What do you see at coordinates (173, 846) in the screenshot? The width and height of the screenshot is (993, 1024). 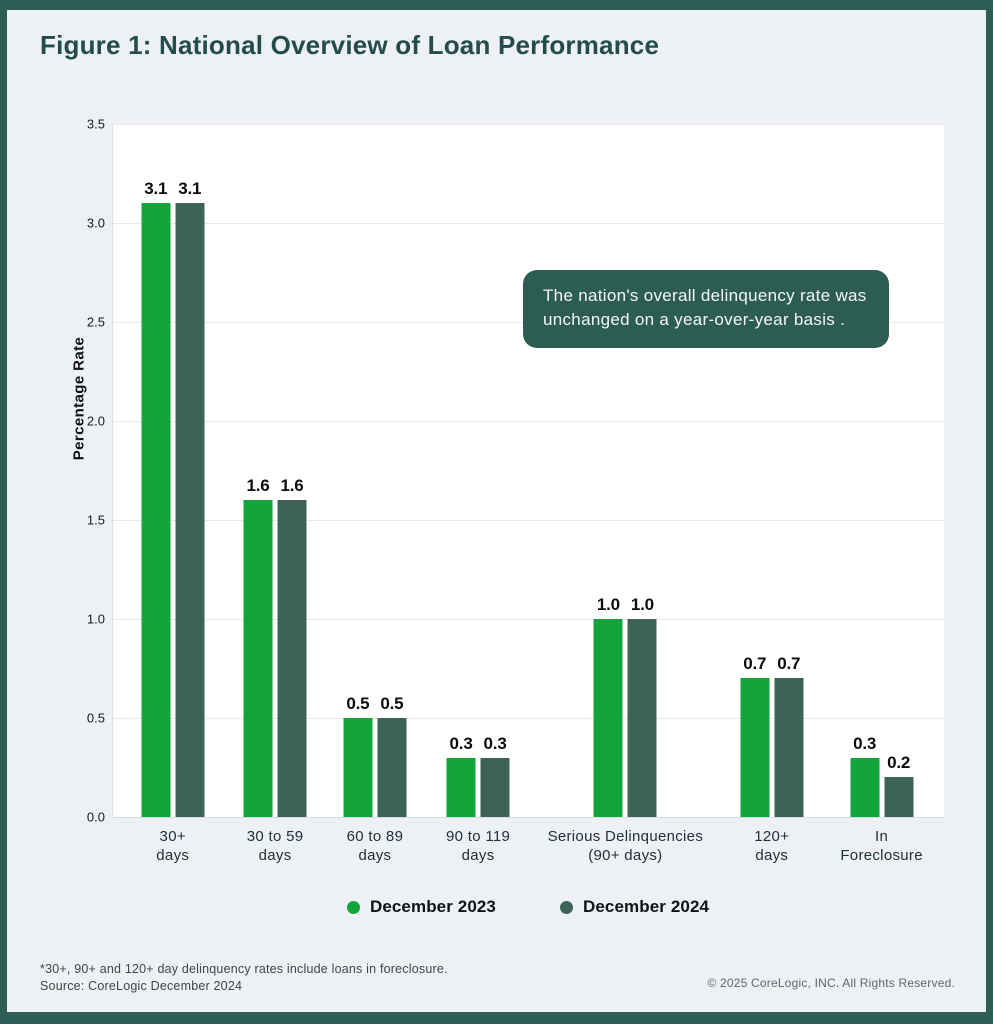 I see `x-category-label: 30+ days` at bounding box center [173, 846].